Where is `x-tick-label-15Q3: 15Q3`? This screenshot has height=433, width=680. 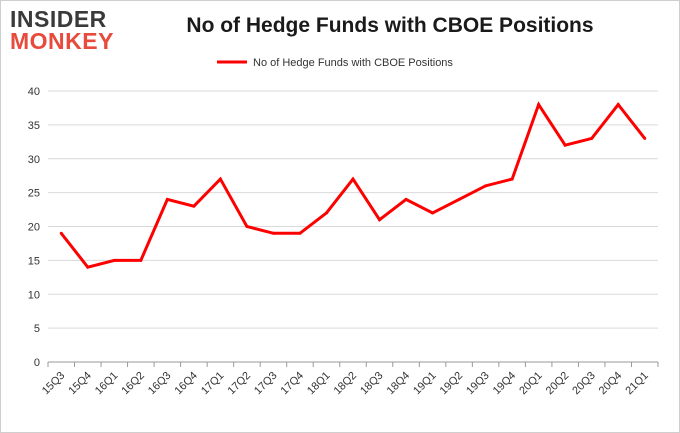 x-tick-label-15Q3: 15Q3 is located at coordinates (54, 384).